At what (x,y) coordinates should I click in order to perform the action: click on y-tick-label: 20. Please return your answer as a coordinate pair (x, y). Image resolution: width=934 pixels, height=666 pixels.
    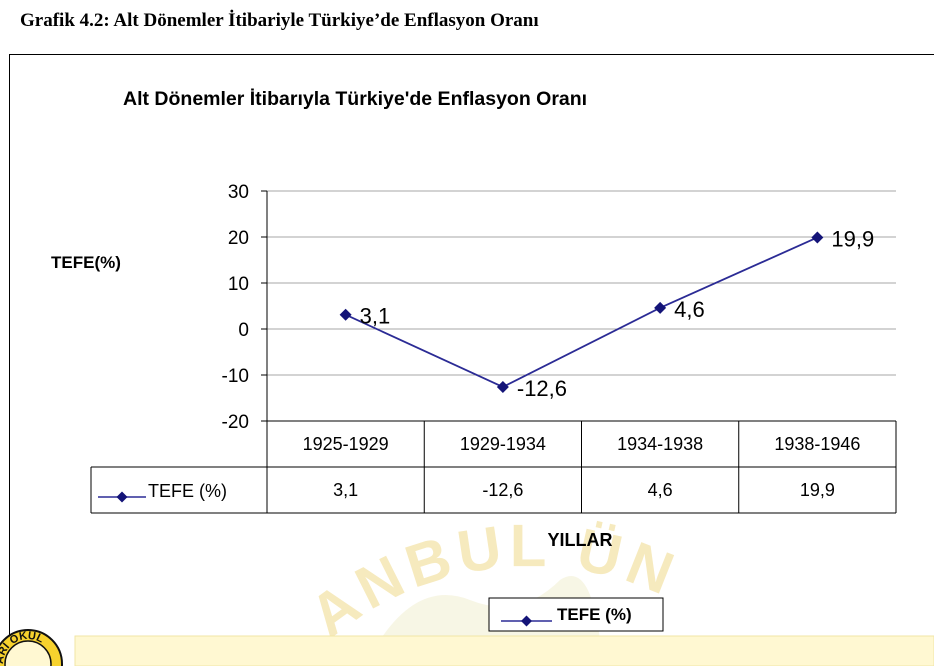
    Looking at the image, I should click on (238, 238).